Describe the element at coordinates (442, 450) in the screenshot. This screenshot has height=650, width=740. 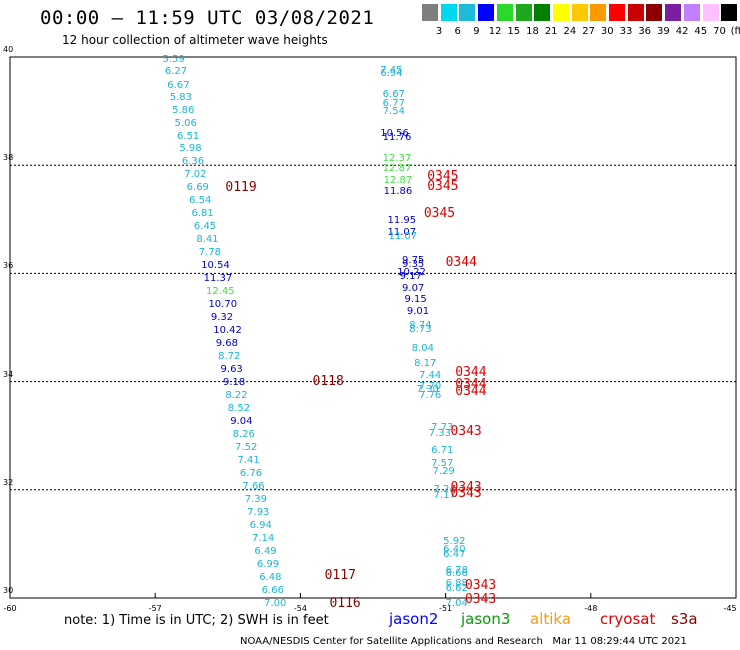
I see `wave-height-label: 6.71` at that location.